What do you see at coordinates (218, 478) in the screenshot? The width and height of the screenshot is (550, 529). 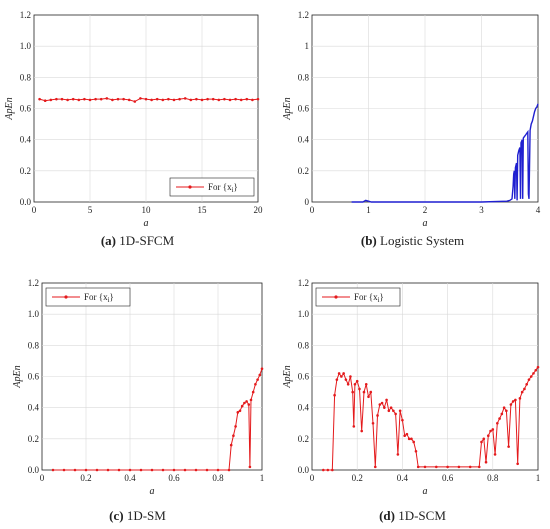 I see `x-tick-label: 0.8` at bounding box center [218, 478].